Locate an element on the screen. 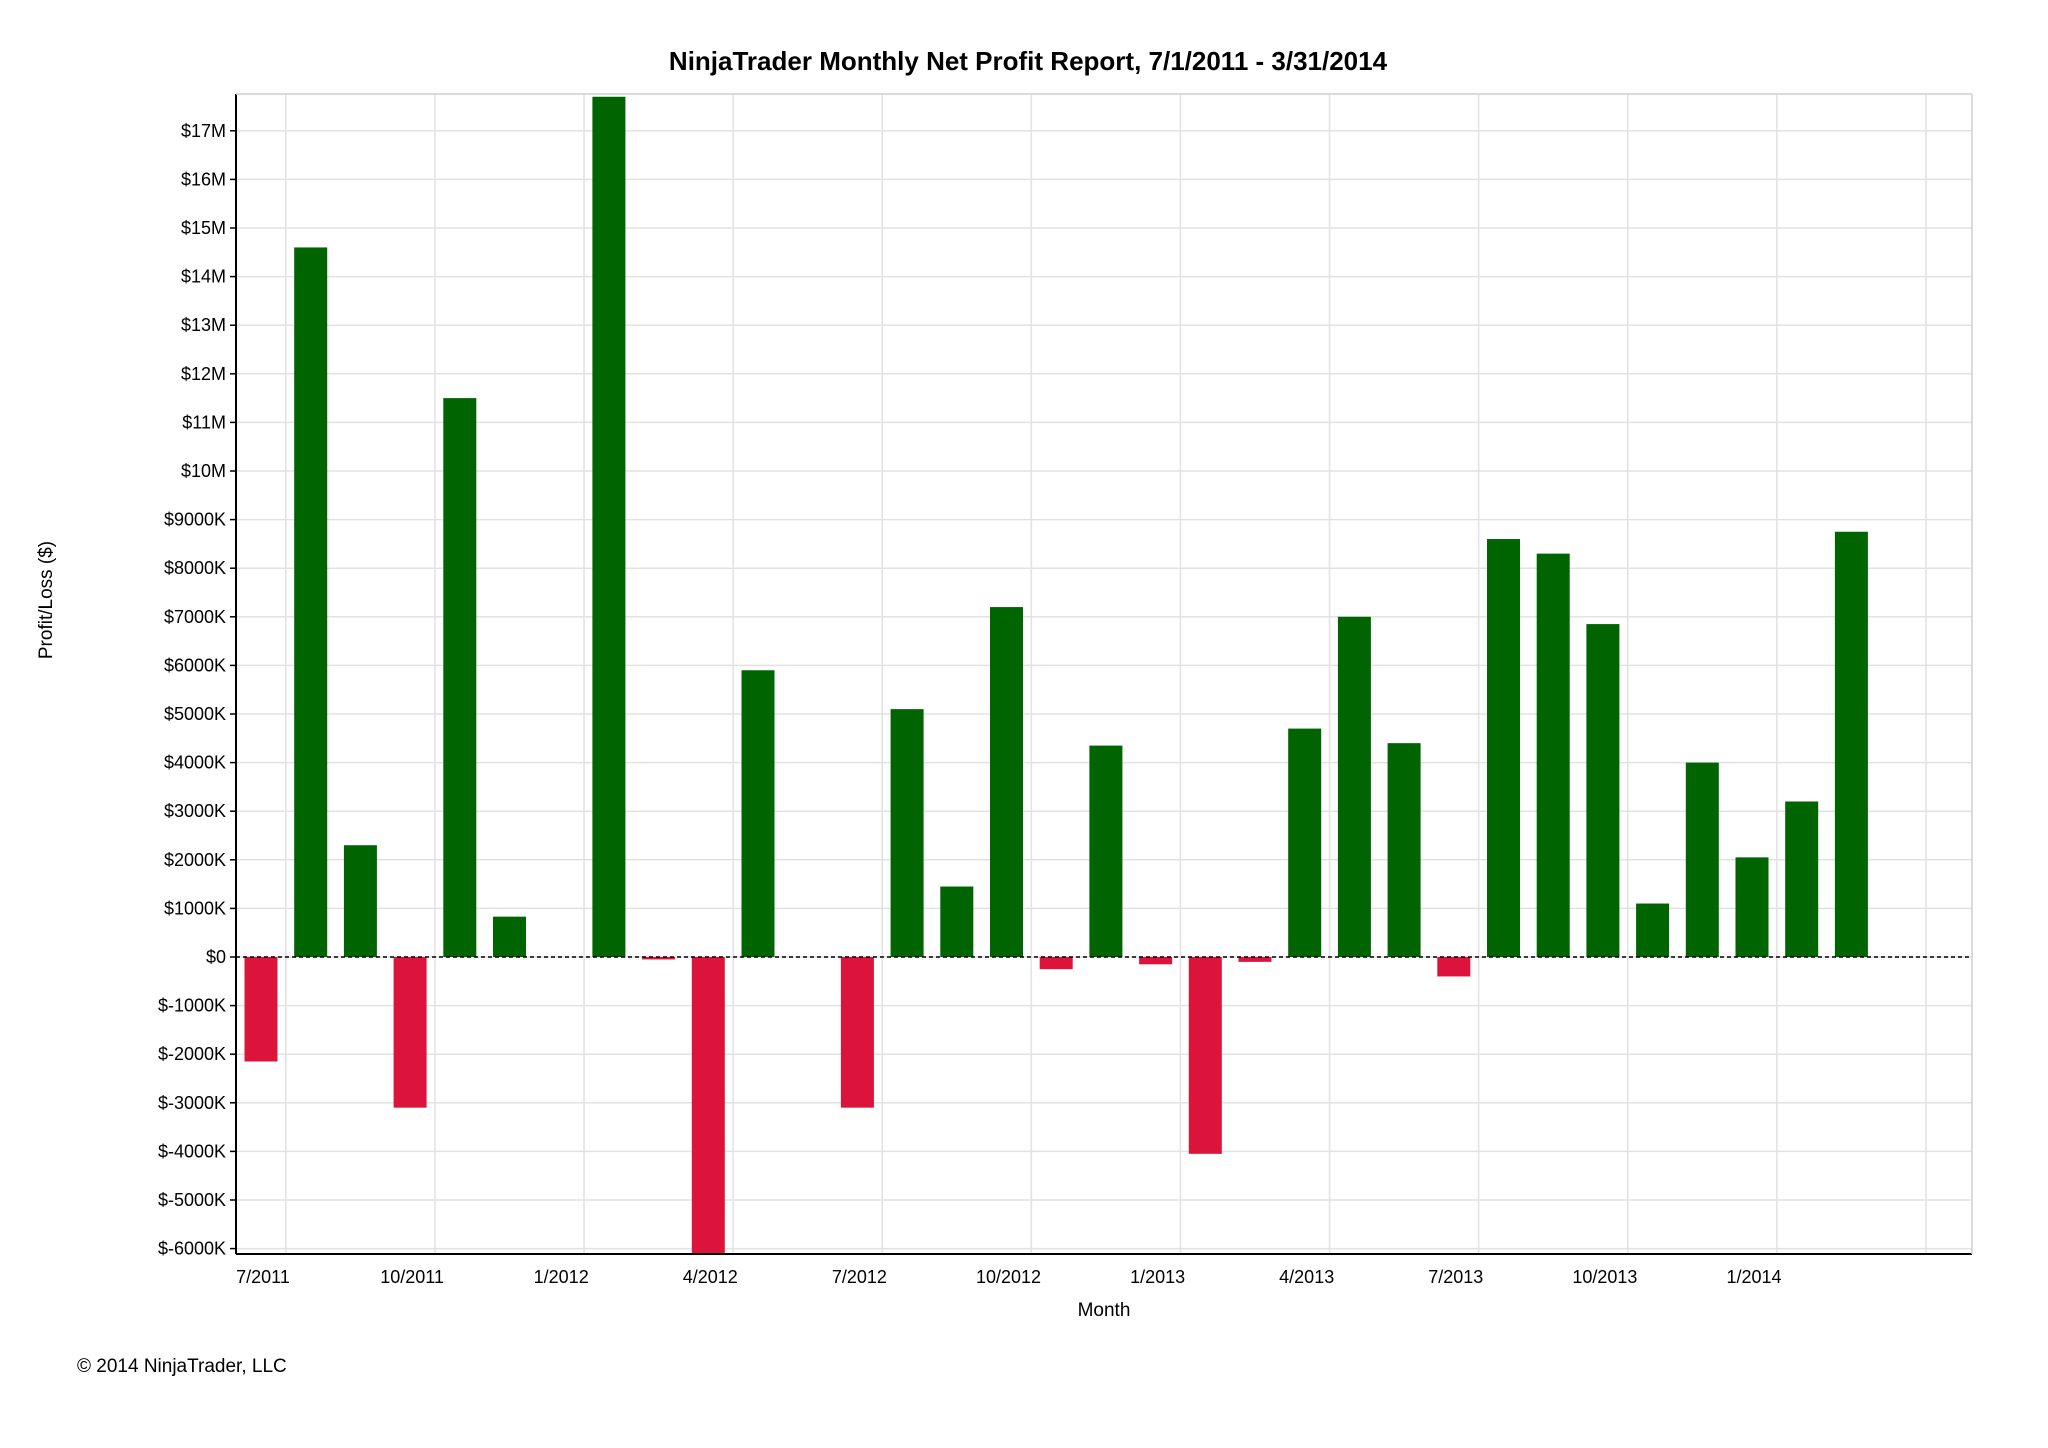 The image size is (2048, 1448). y-tick-label: $7000K is located at coordinates (195, 617).